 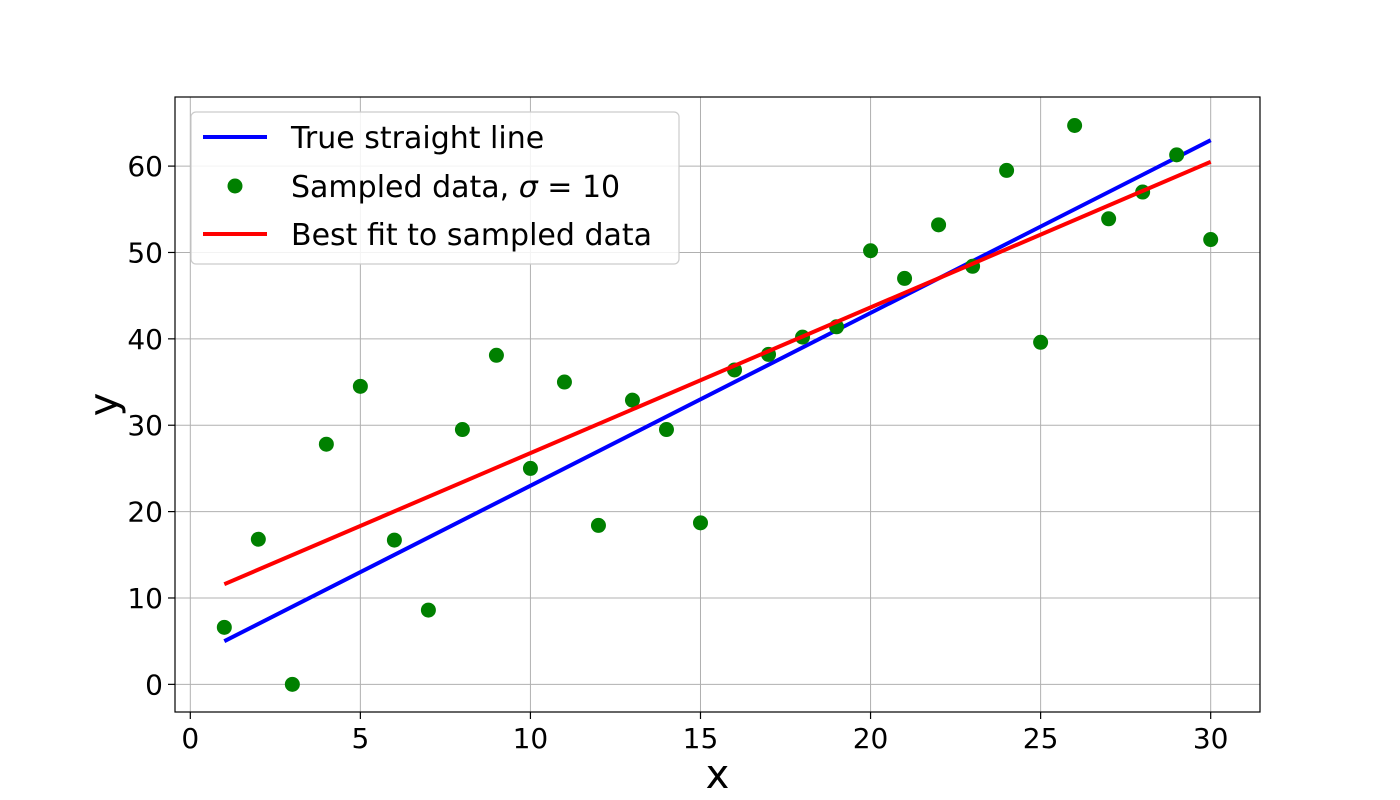 I want to click on x-tick-label-0: 0, so click(x=190, y=738).